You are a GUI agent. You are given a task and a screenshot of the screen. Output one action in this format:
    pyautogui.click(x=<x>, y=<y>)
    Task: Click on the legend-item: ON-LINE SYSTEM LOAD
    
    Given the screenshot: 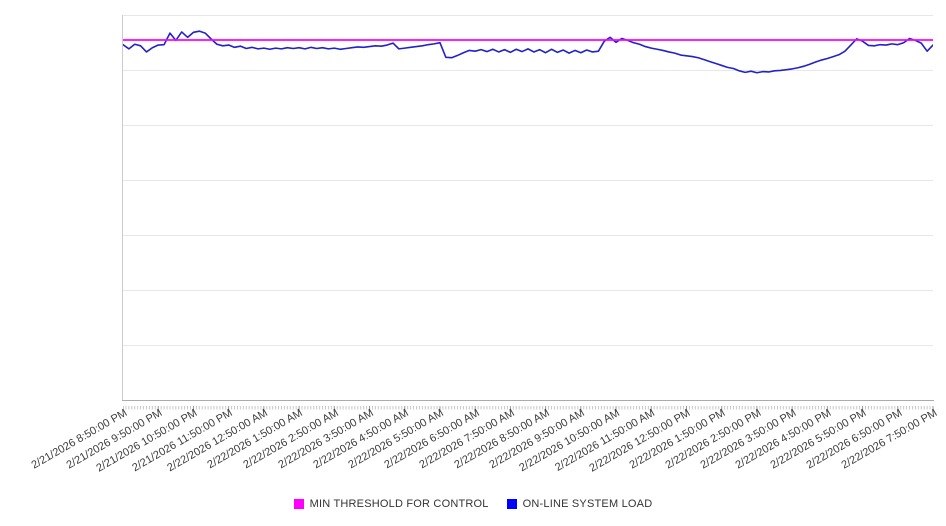 What is the action you would take?
    pyautogui.click(x=579, y=504)
    